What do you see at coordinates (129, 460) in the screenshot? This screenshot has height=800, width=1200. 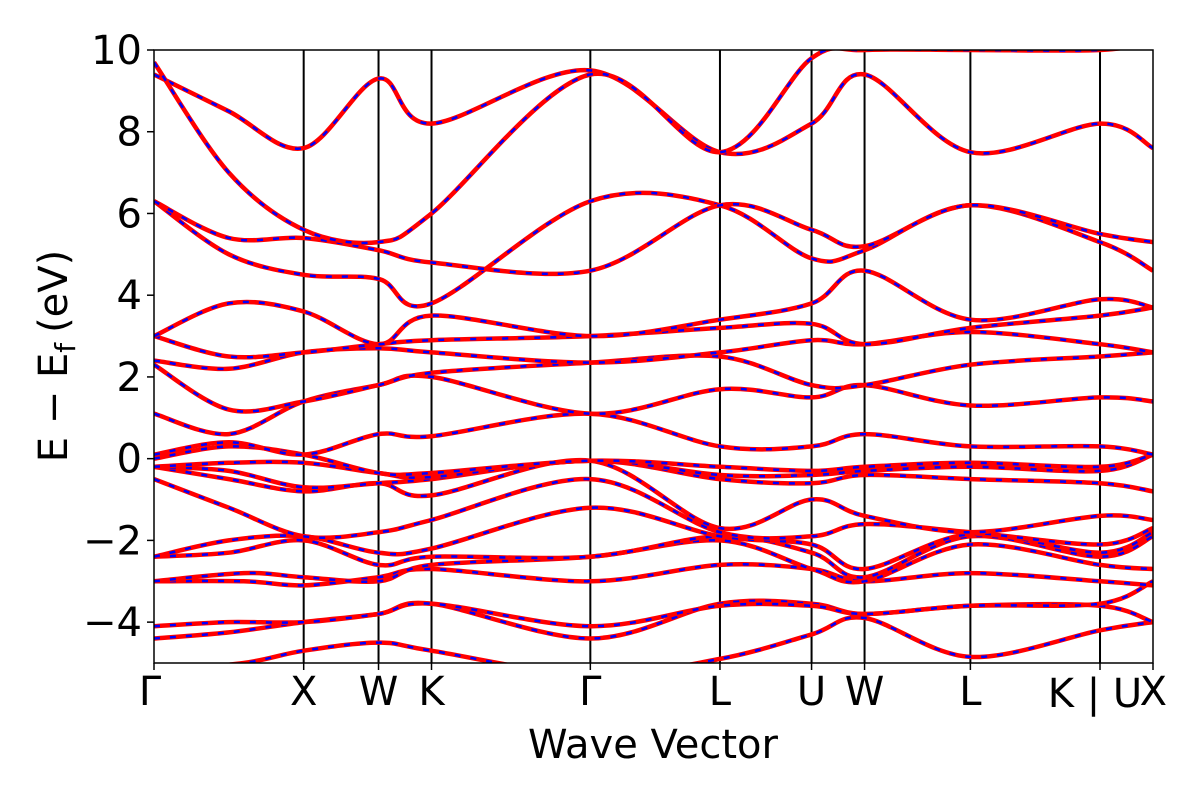 I see `y-tick-label: 0` at bounding box center [129, 460].